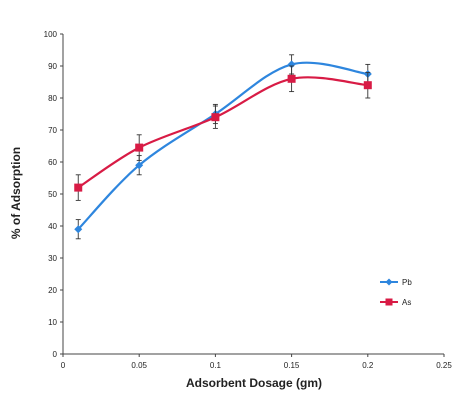 Image resolution: width=474 pixels, height=407 pixels. What do you see at coordinates (52, 162) in the screenshot?
I see `y-tick-label: 60` at bounding box center [52, 162].